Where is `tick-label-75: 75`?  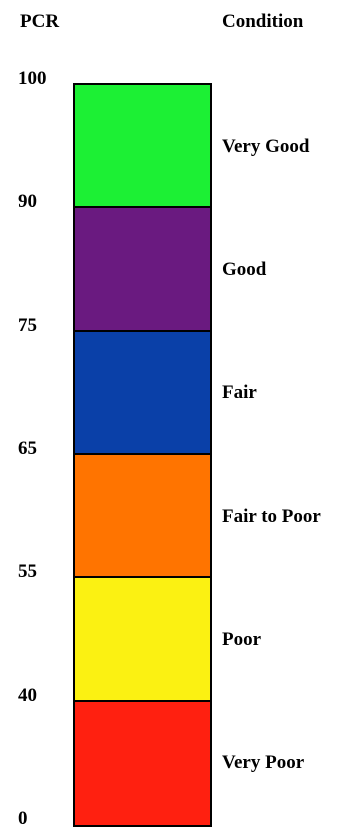
tick-label-75: 75 is located at coordinates (27, 325).